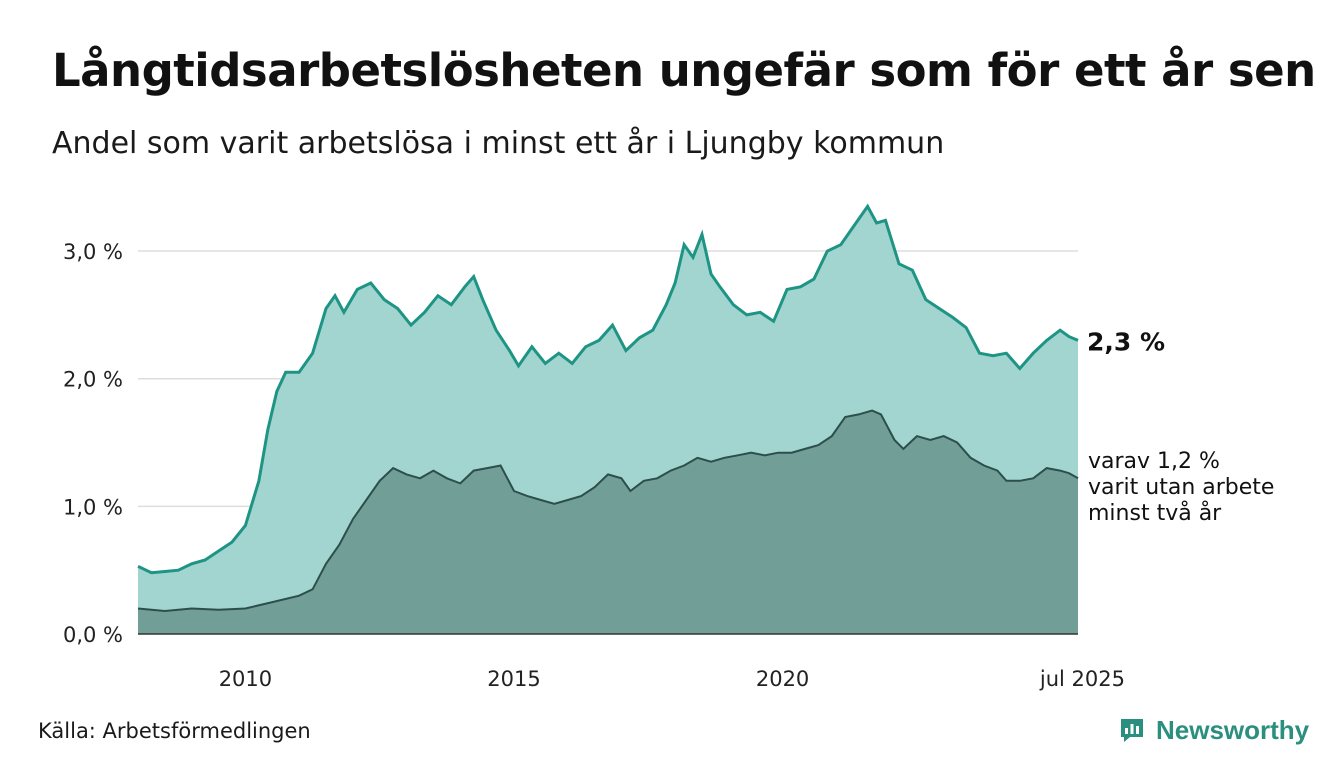 The width and height of the screenshot is (1340, 780). What do you see at coordinates (93, 252) in the screenshot?
I see `y-tick-label: 3,0 %` at bounding box center [93, 252].